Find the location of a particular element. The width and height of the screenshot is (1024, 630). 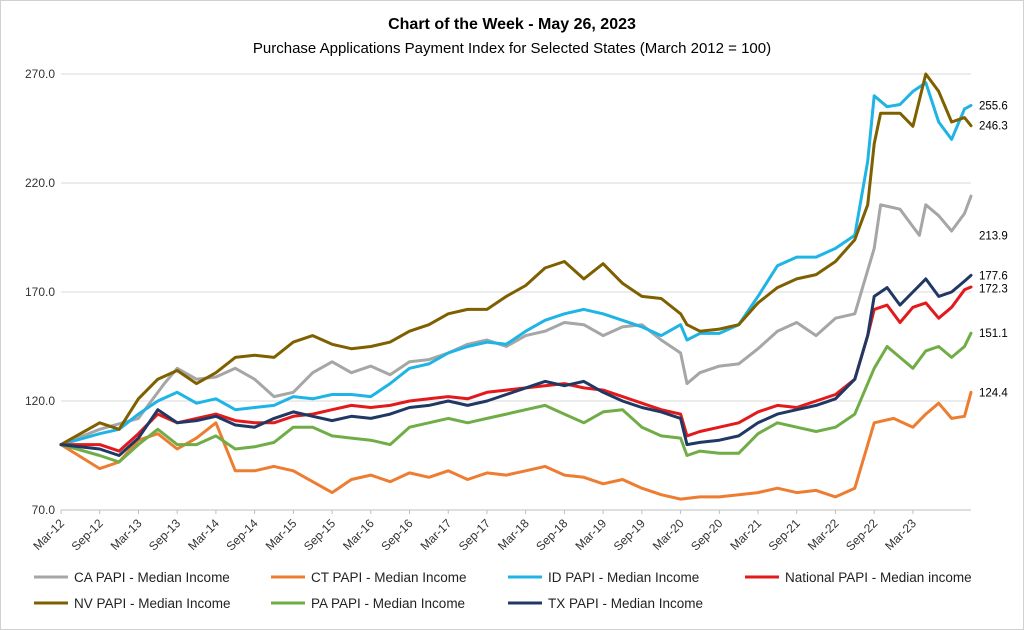

end-value-label: 246.3 is located at coordinates (993, 127).